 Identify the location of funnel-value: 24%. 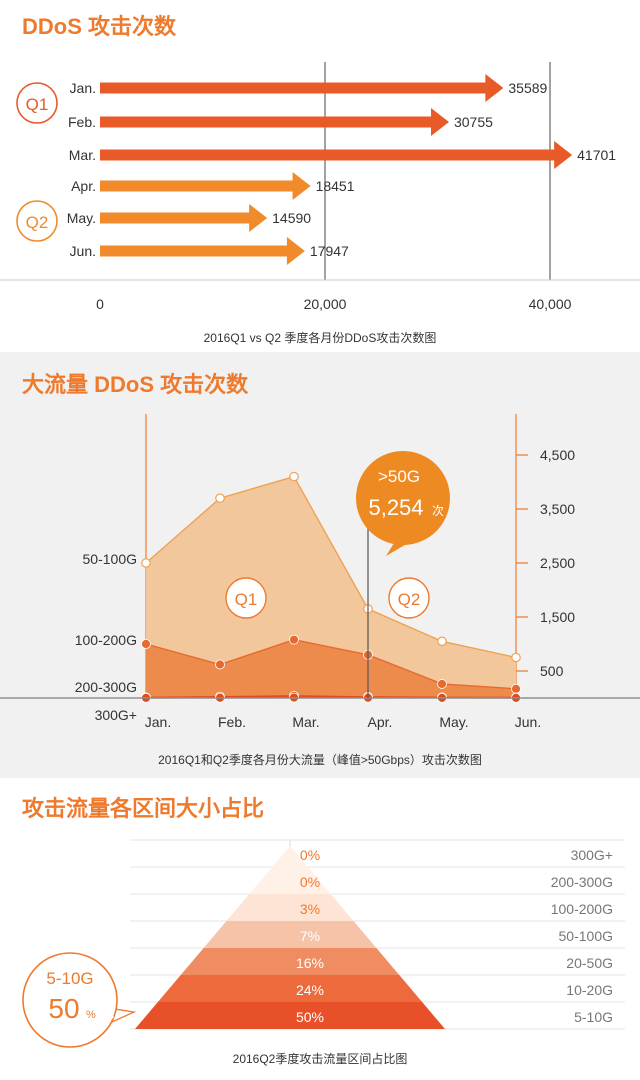
(310, 990).